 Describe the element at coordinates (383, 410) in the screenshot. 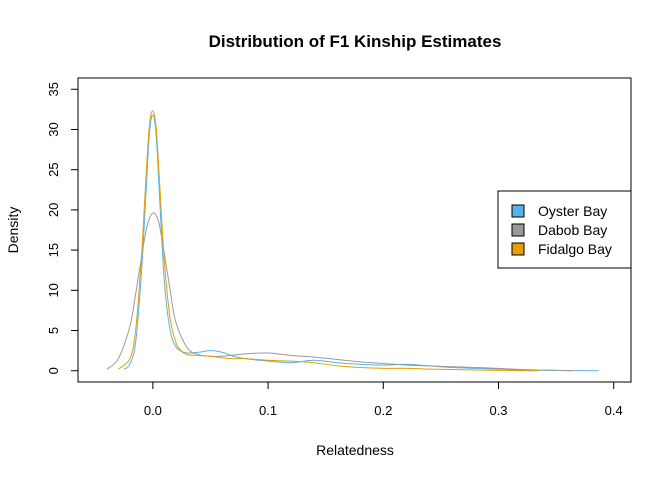

I see `x-tick-label: 0.2` at that location.